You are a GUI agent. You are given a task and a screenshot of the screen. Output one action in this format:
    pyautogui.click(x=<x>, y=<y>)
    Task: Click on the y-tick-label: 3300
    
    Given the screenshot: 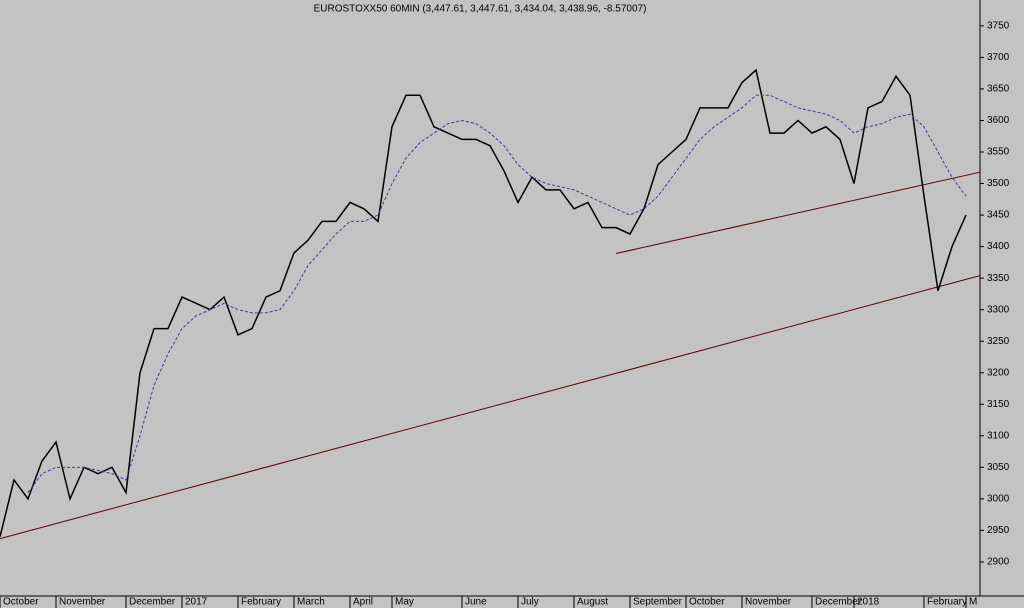 What is the action you would take?
    pyautogui.click(x=998, y=309)
    